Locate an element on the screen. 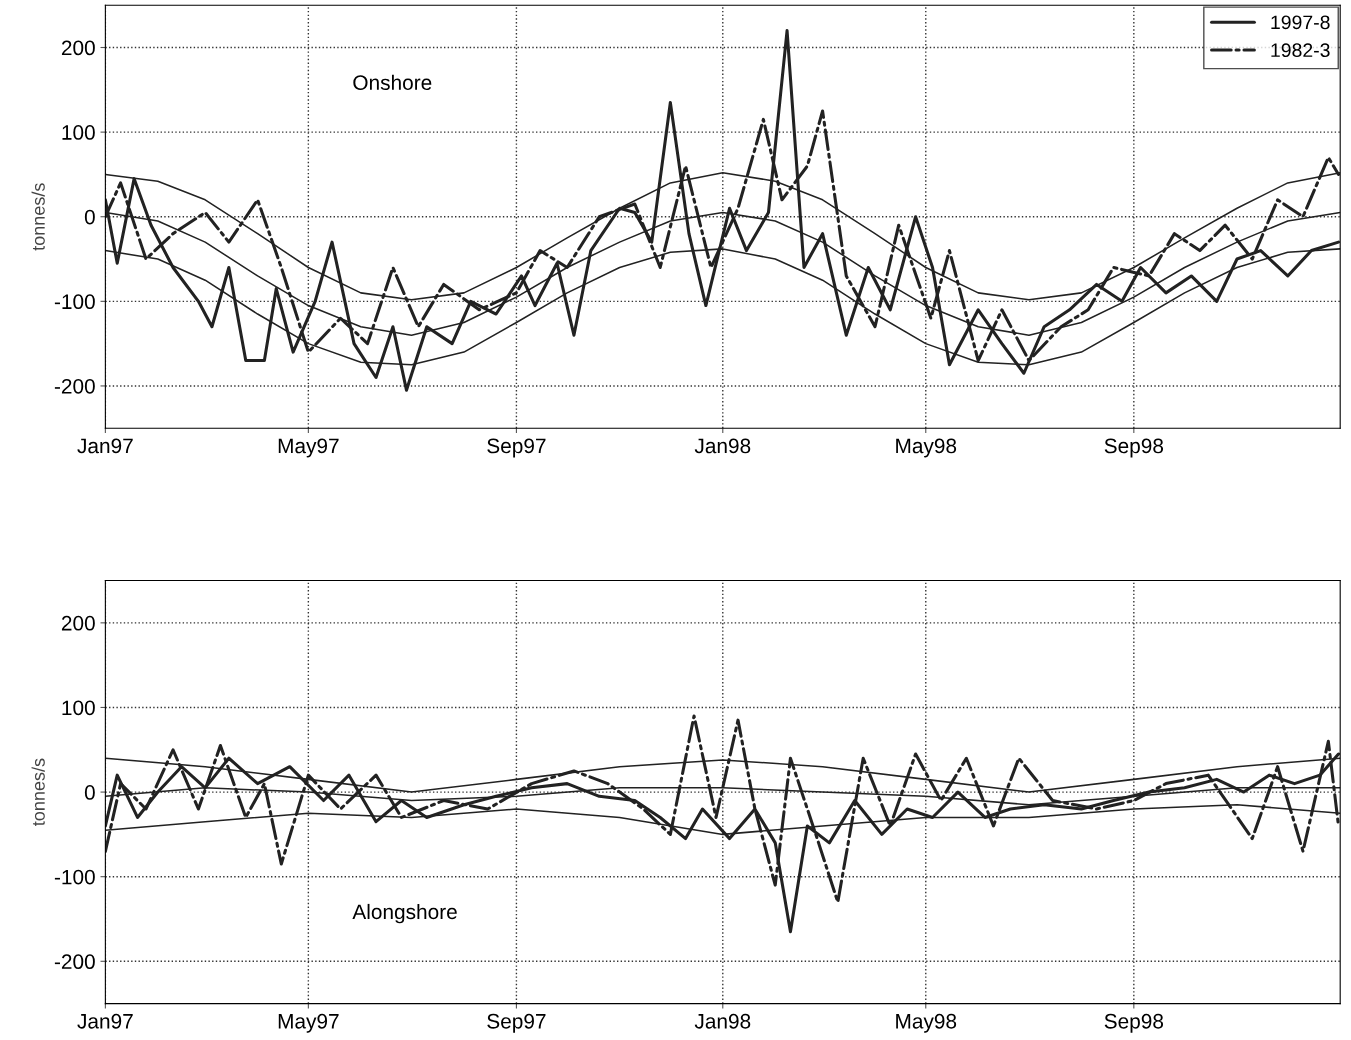 The image size is (1351, 1040). annotation: Onshore is located at coordinates (392, 82).